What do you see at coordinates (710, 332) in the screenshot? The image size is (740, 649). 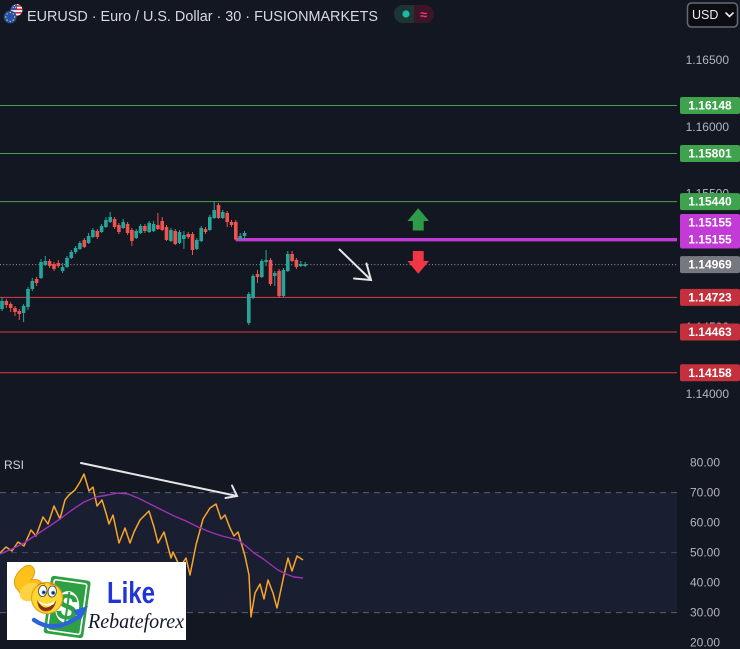 I see `svg-text: 1.14463` at bounding box center [710, 332].